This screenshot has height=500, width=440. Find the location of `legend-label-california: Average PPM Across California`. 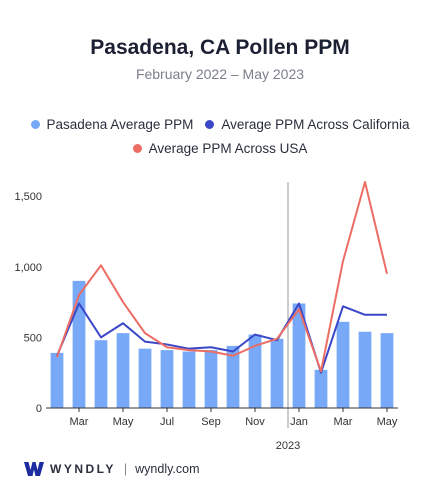

legend-label-california: Average PPM Across California is located at coordinates (315, 124).